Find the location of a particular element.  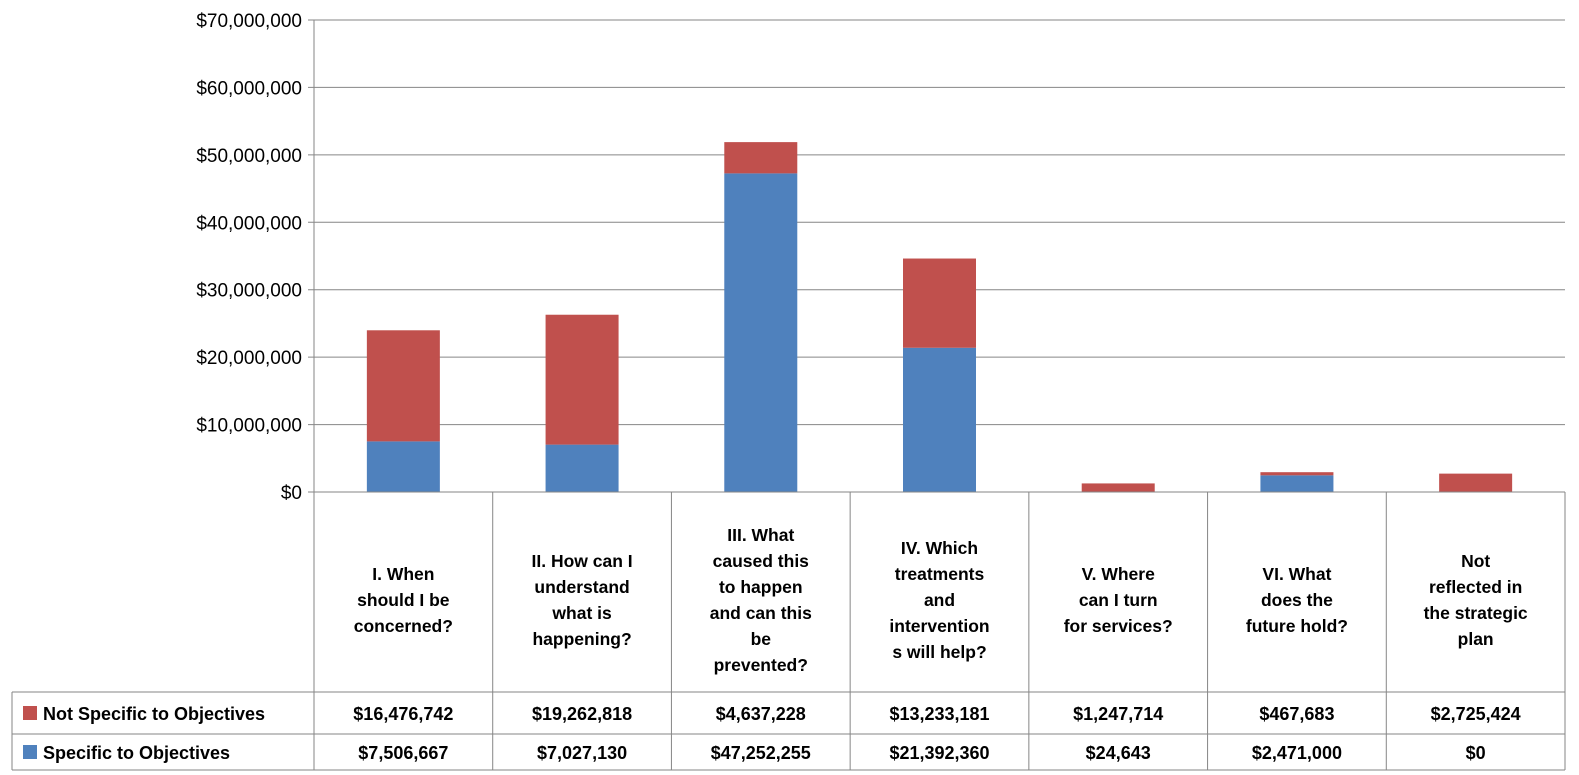

category-label-line: prevented? is located at coordinates (761, 665).